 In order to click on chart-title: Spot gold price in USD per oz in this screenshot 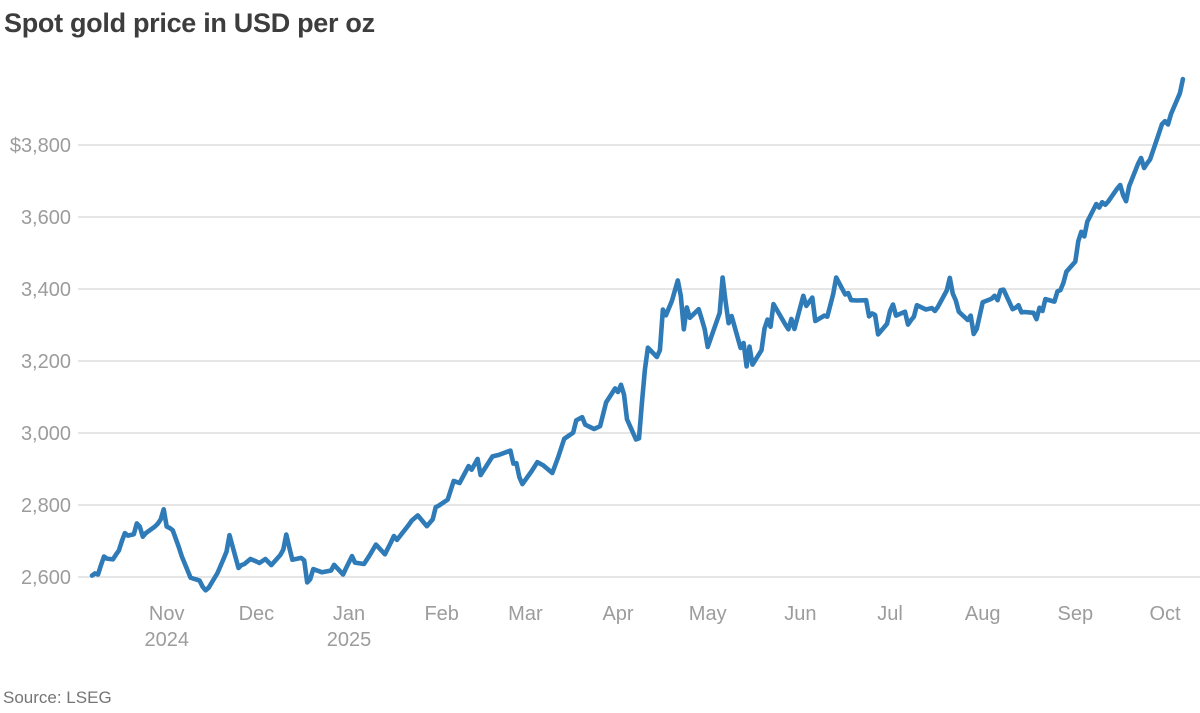, I will do `click(189, 23)`.